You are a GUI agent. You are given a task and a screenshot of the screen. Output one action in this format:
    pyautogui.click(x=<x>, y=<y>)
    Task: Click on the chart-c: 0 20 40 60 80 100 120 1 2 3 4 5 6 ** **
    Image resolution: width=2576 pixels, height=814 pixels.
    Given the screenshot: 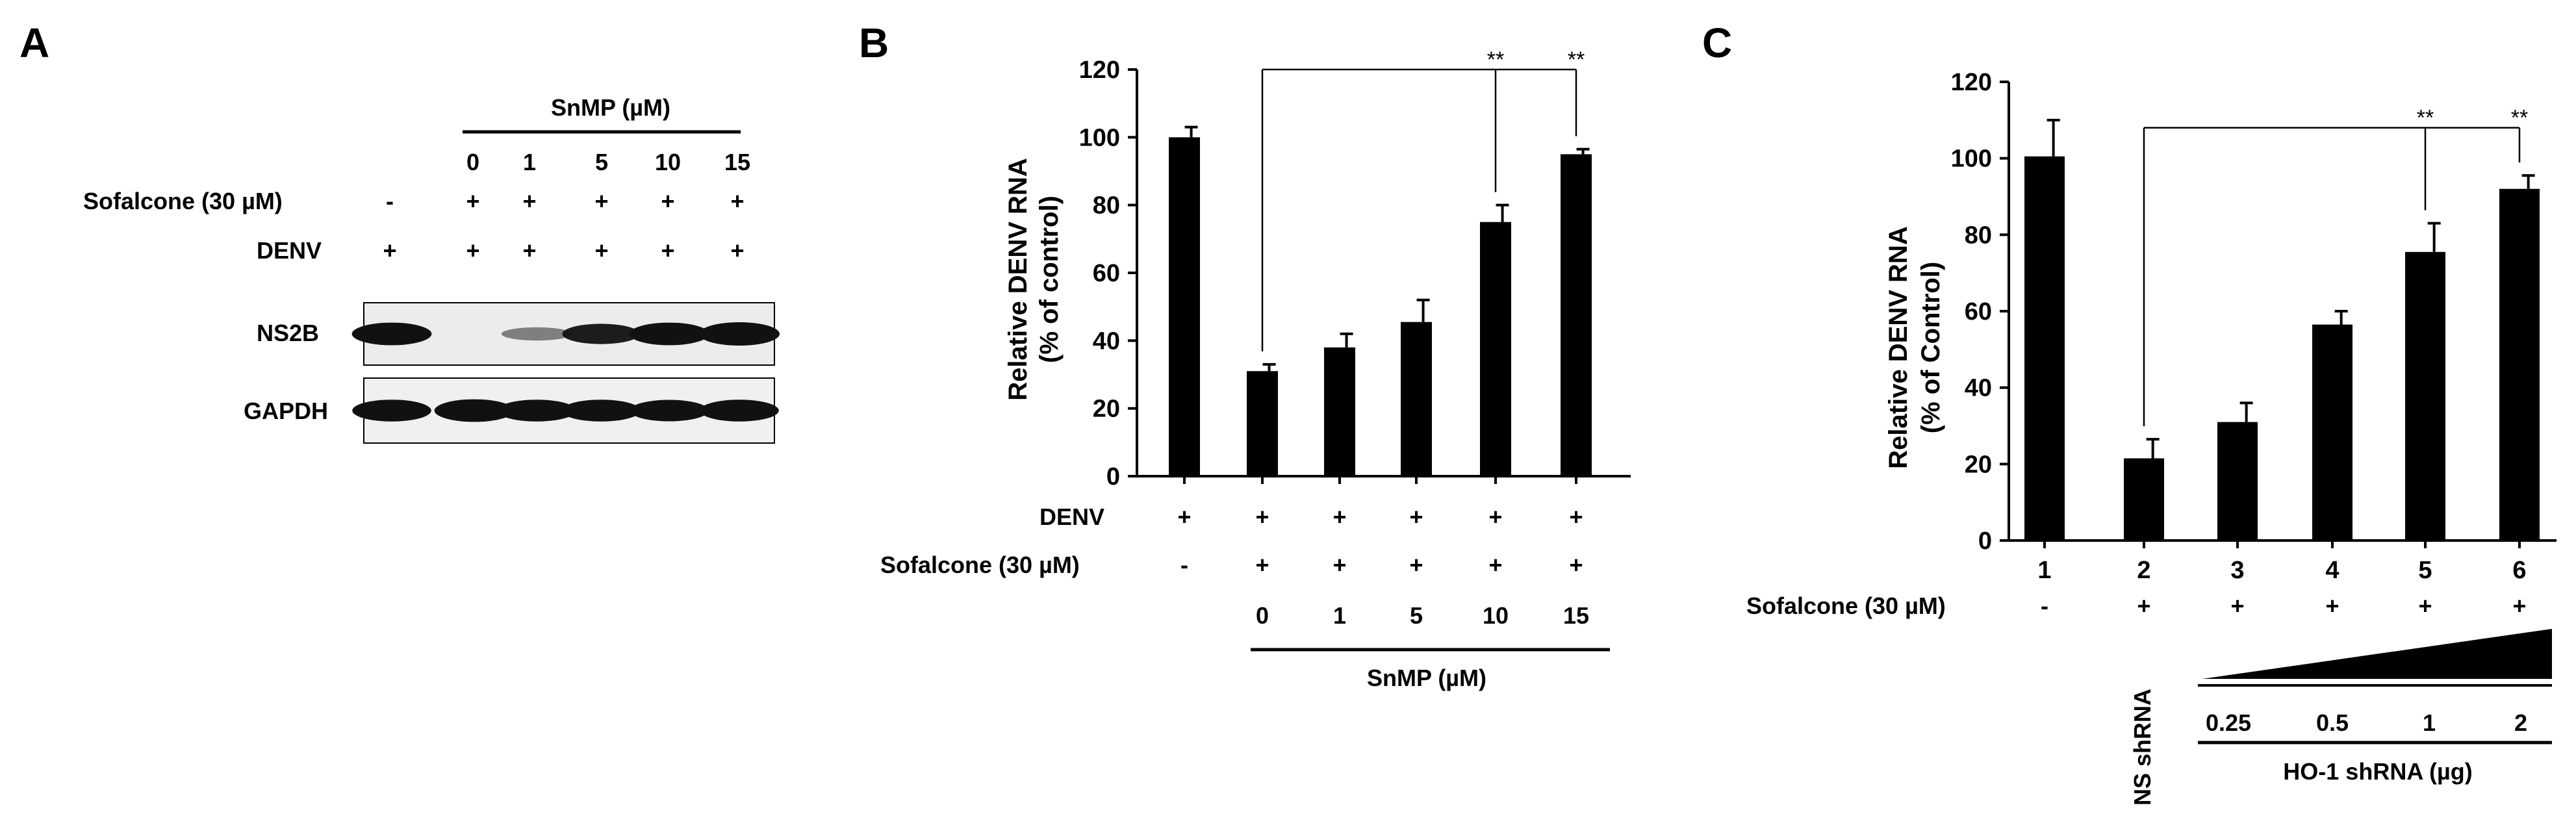 What is the action you would take?
    pyautogui.click(x=2254, y=326)
    